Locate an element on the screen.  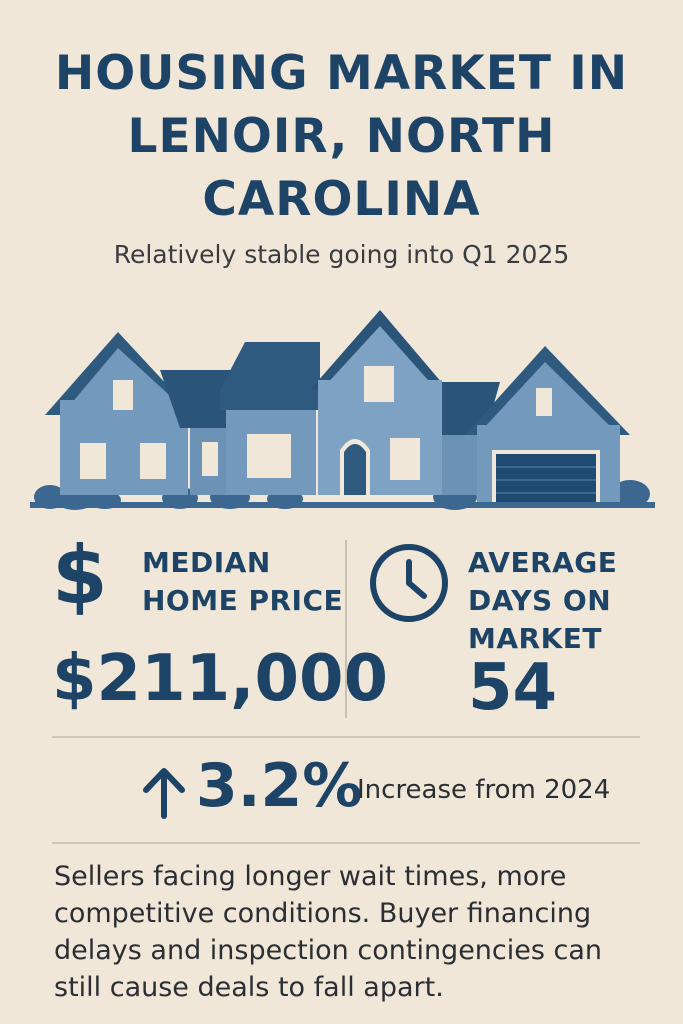
divider-bottom is located at coordinates (346, 843).